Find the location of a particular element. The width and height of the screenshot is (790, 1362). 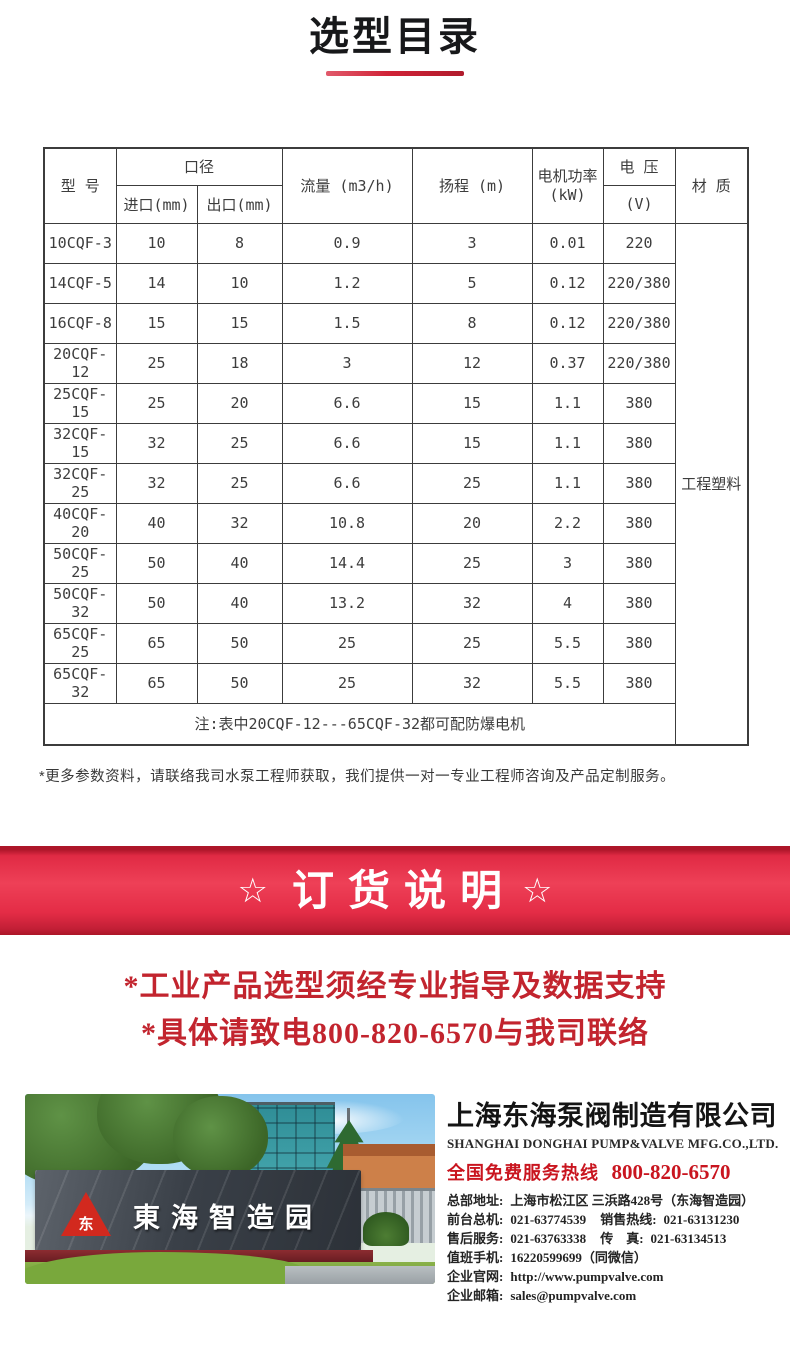

table-note-row: 注:表中20CQF-12---65CQF-32都可配防爆电机 is located at coordinates (395, 724).